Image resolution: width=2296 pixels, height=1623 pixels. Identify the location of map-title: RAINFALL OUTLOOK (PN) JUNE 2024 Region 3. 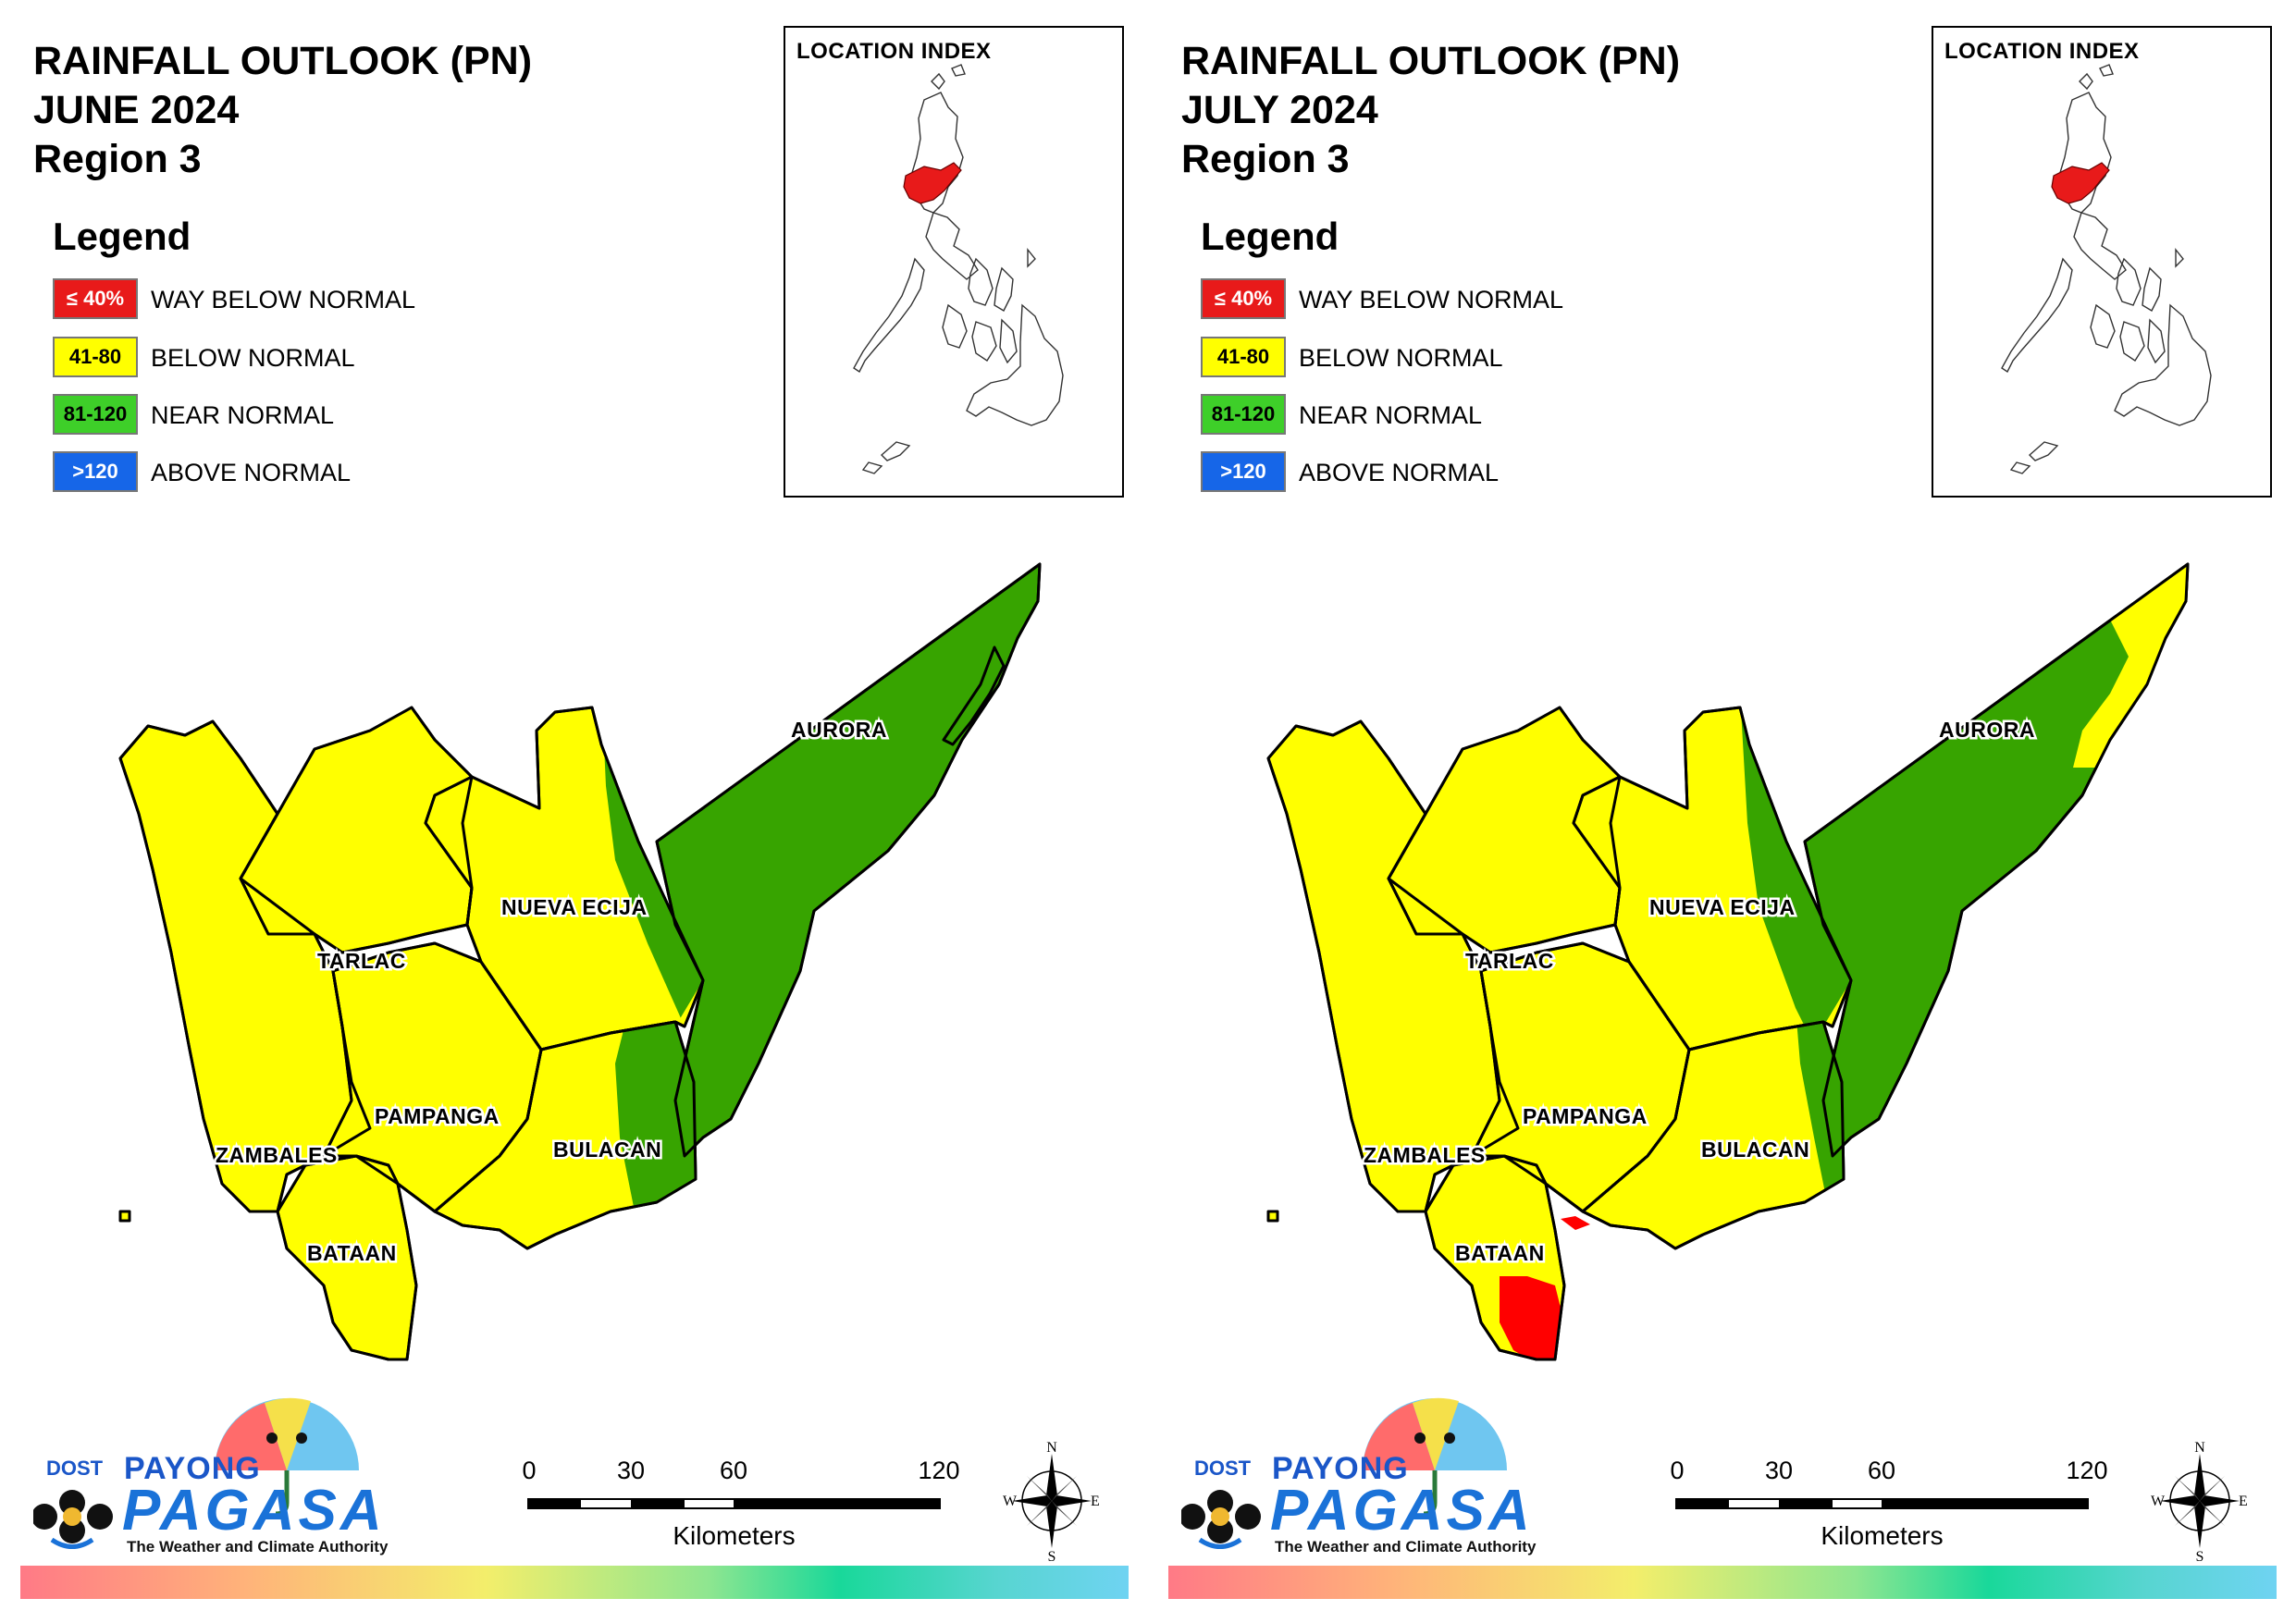
(282, 110).